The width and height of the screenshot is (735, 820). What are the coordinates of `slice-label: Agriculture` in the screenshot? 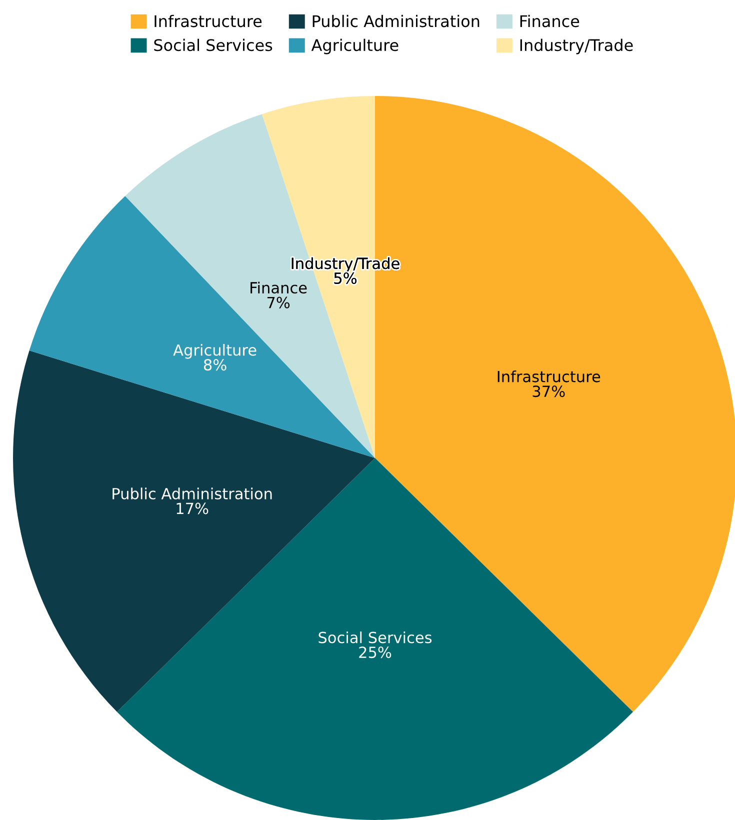 It's located at (214, 351).